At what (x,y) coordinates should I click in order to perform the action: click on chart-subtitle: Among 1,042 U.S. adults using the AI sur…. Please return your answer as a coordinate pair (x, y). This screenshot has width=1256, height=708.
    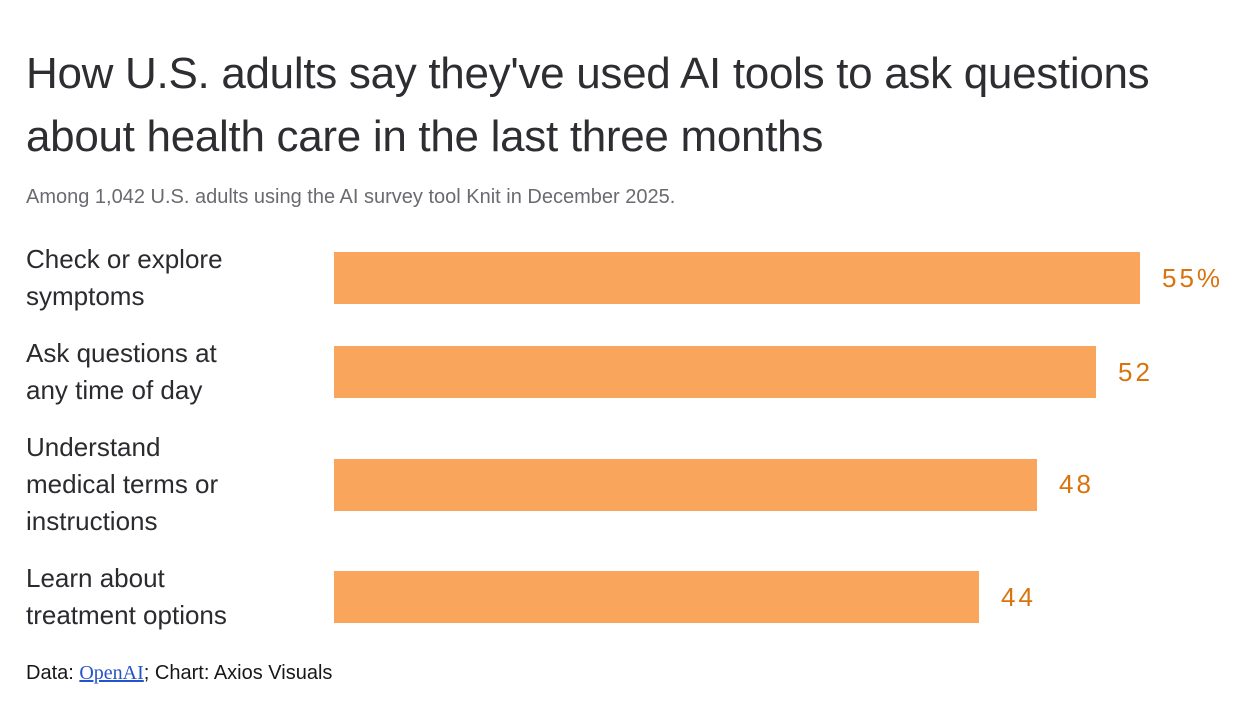
    Looking at the image, I should click on (351, 197).